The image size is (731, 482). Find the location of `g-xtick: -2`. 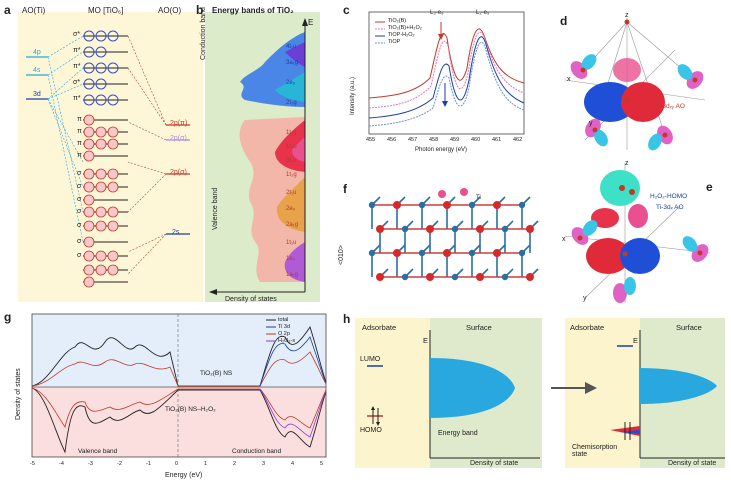

g-xtick: -2 is located at coordinates (119, 464).